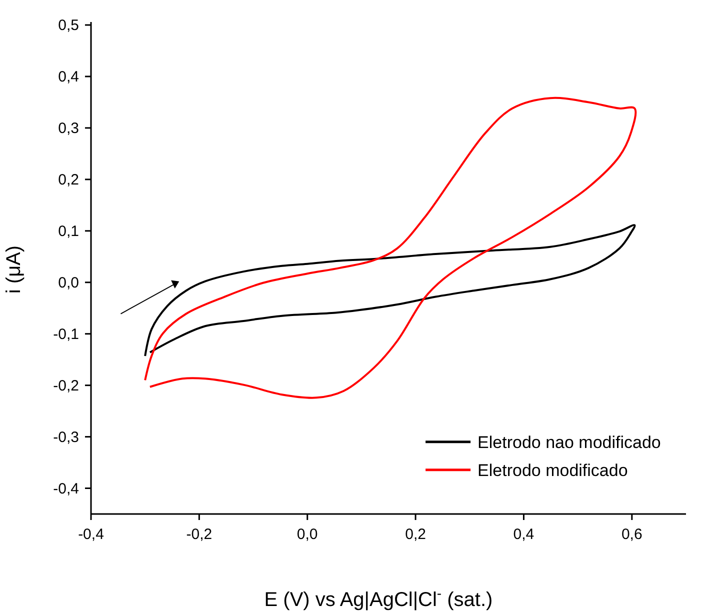 This screenshot has height=614, width=715. Describe the element at coordinates (66, 489) in the screenshot. I see `y-tick-label: -0,4` at that location.